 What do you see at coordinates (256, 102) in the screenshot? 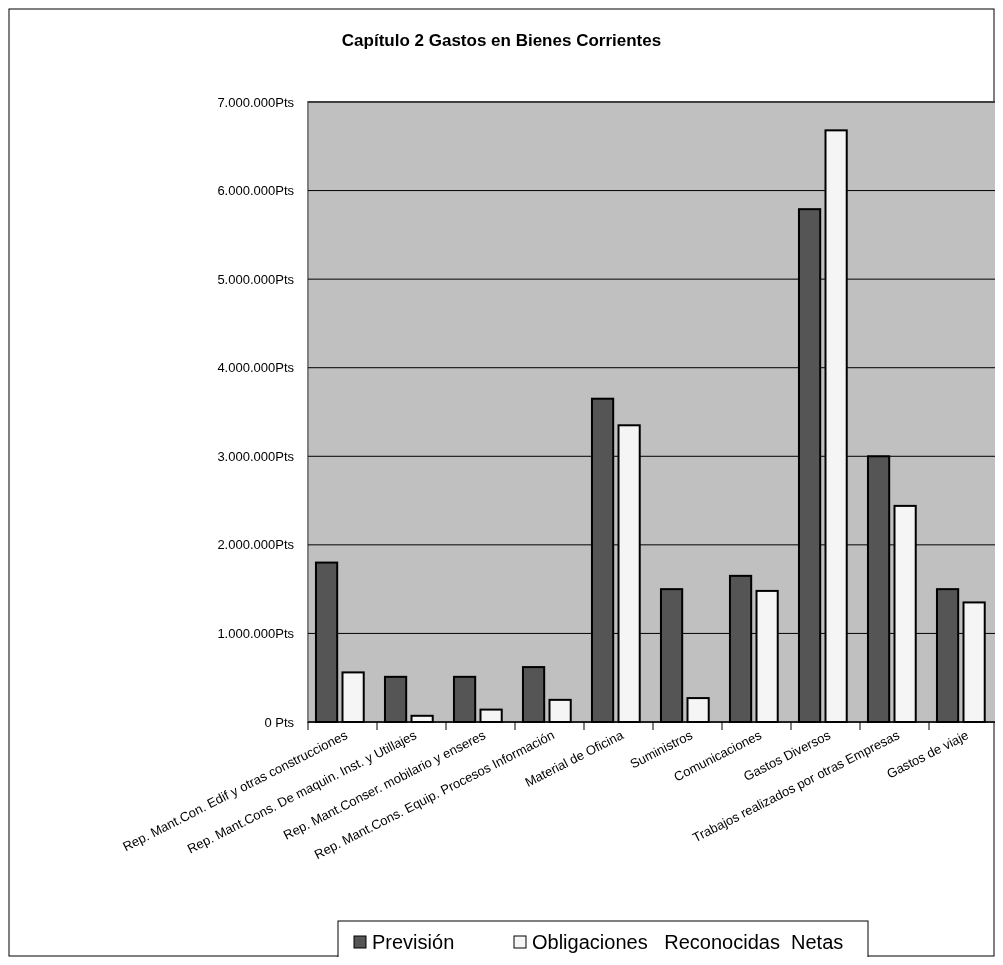
I see `y-tick-label: 7.000.000Pts` at bounding box center [256, 102].